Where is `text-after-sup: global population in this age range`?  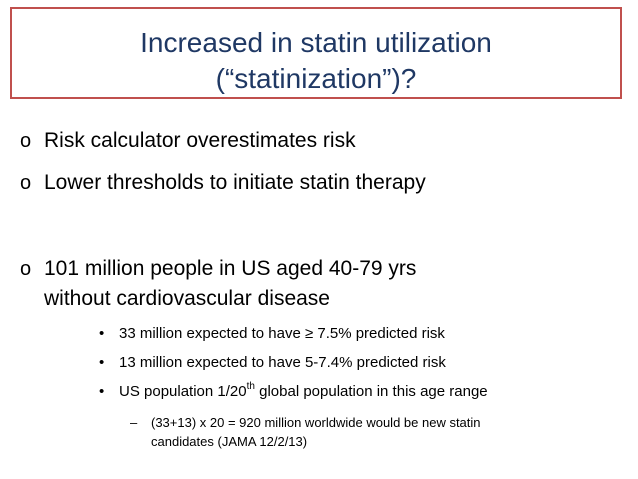
text-after-sup: global population in this age range is located at coordinates (371, 391).